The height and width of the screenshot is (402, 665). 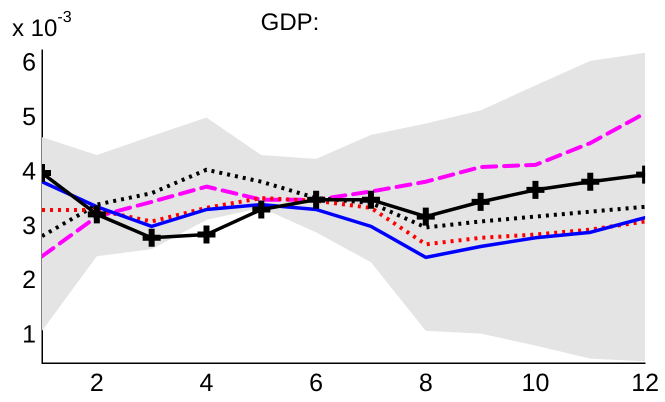 What do you see at coordinates (29, 171) in the screenshot?
I see `y-tick-label: 4` at bounding box center [29, 171].